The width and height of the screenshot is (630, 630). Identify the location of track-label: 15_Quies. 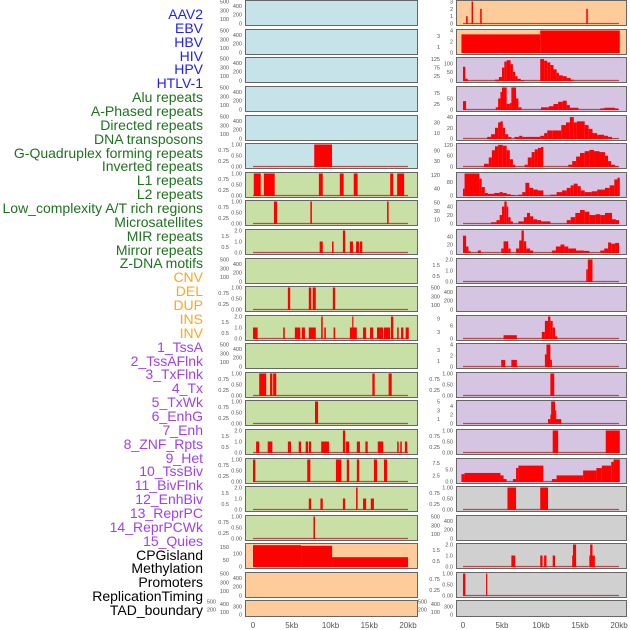
(173, 540).